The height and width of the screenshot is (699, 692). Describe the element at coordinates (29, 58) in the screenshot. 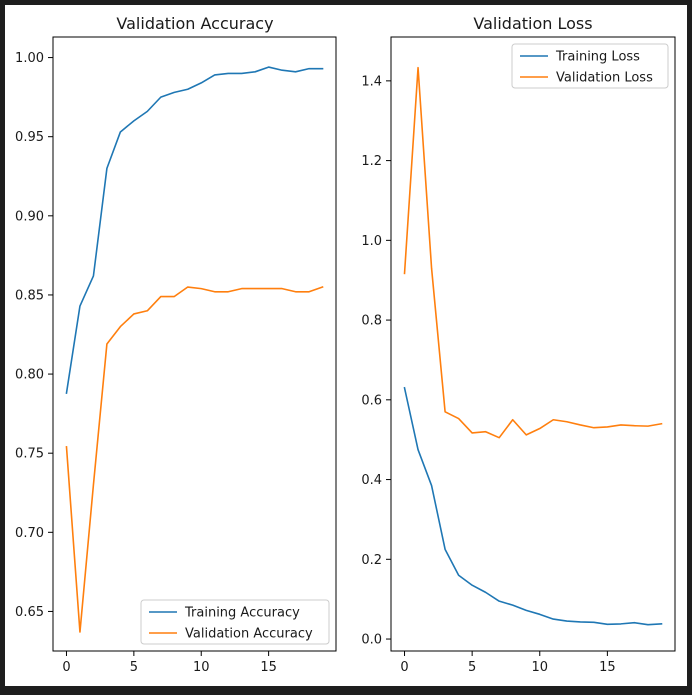

I see `accuracy-y-tick-label: 1.00` at that location.